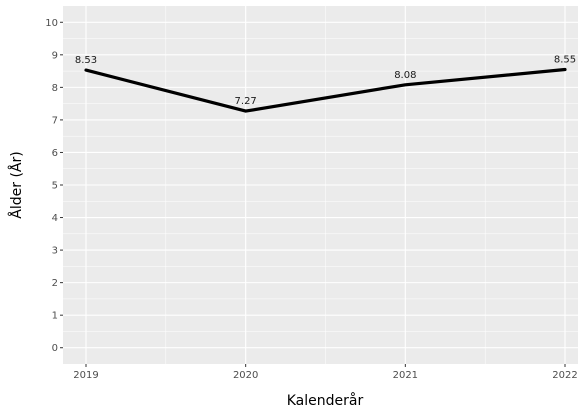 The width and height of the screenshot is (583, 411). I want to click on y-tick-label: 5, so click(55, 186).